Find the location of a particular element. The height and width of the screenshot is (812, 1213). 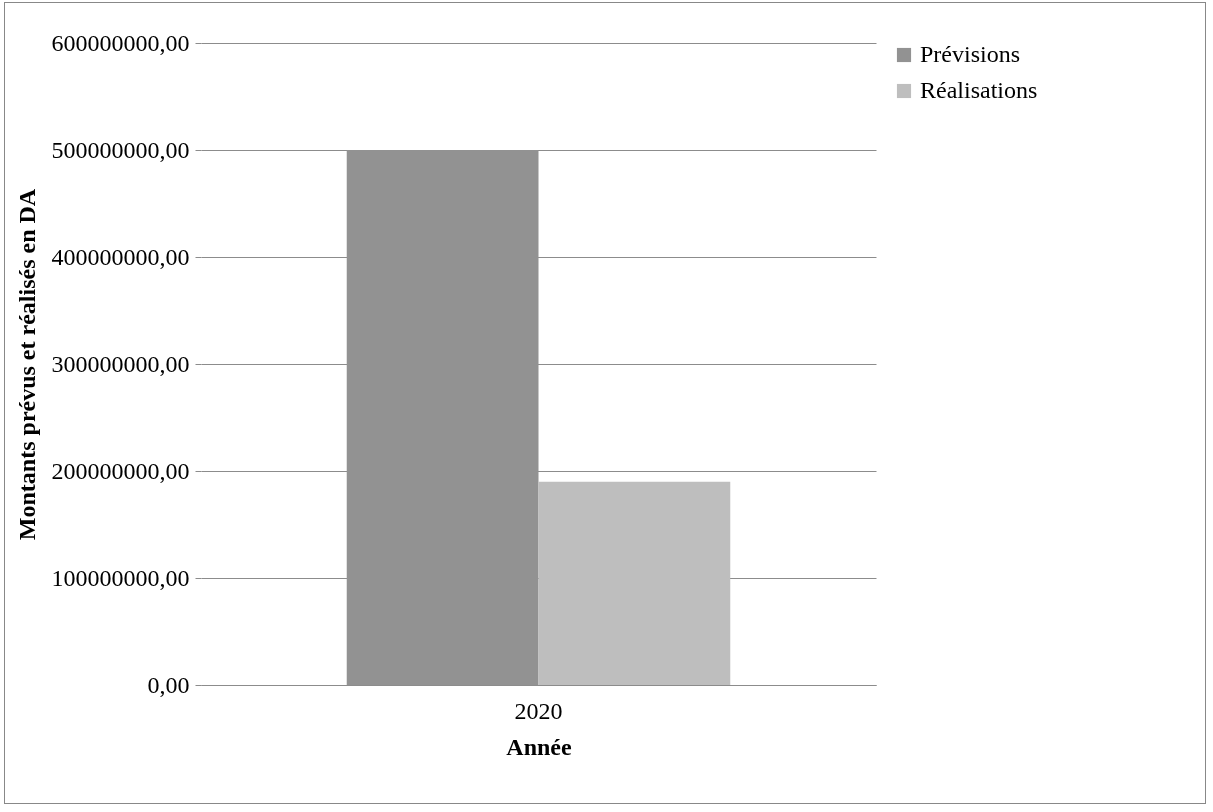

y-tick-label: 600000000,00 is located at coordinates (120, 42).